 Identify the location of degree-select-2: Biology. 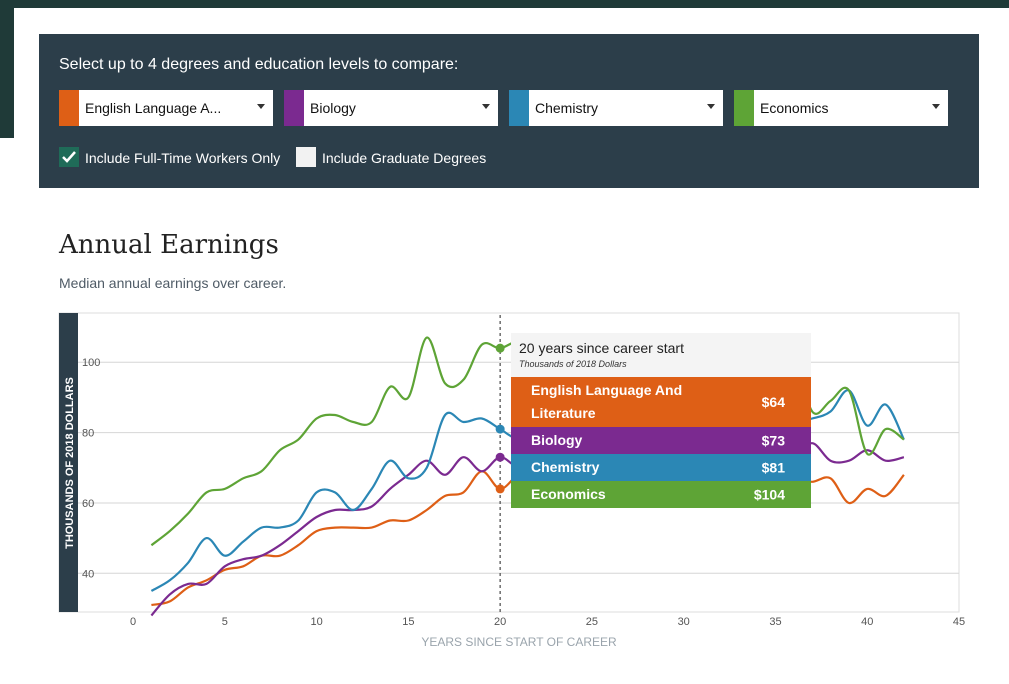
(391, 108).